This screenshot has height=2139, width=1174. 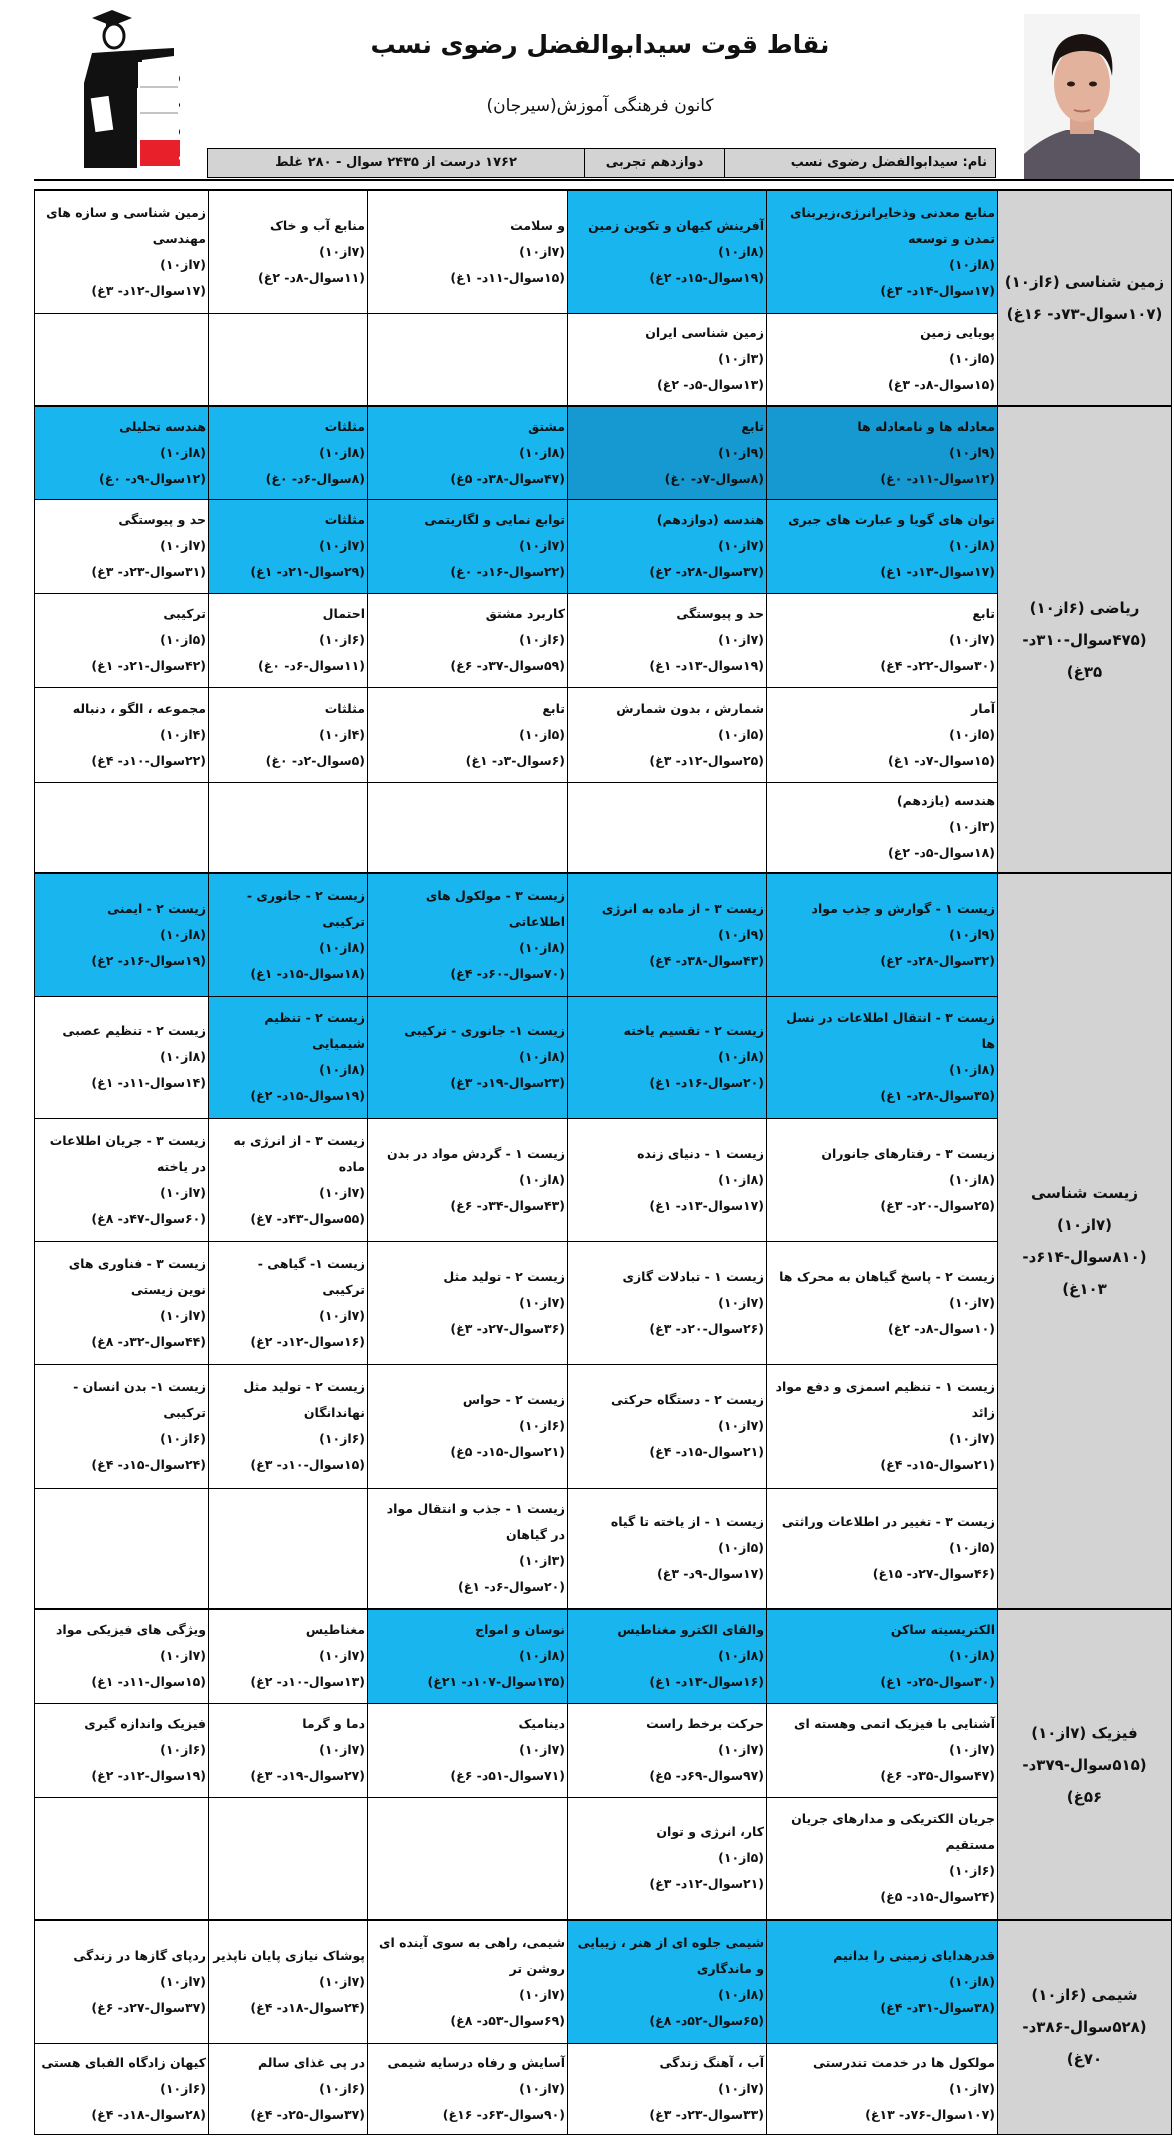 I want to click on topic-stats: (۴۴سوال-۳۲د- ۸غ), so click(x=148, y=1341).